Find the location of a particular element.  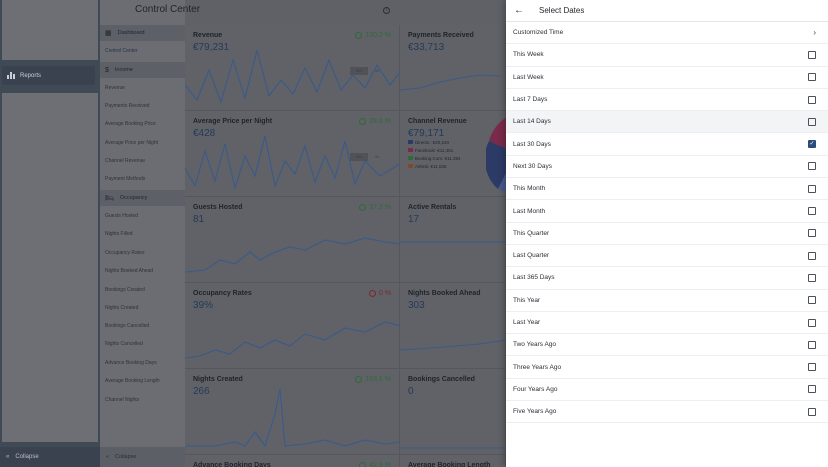

sidebar-item-bookings-created: Bookings Created is located at coordinates (142, 290).